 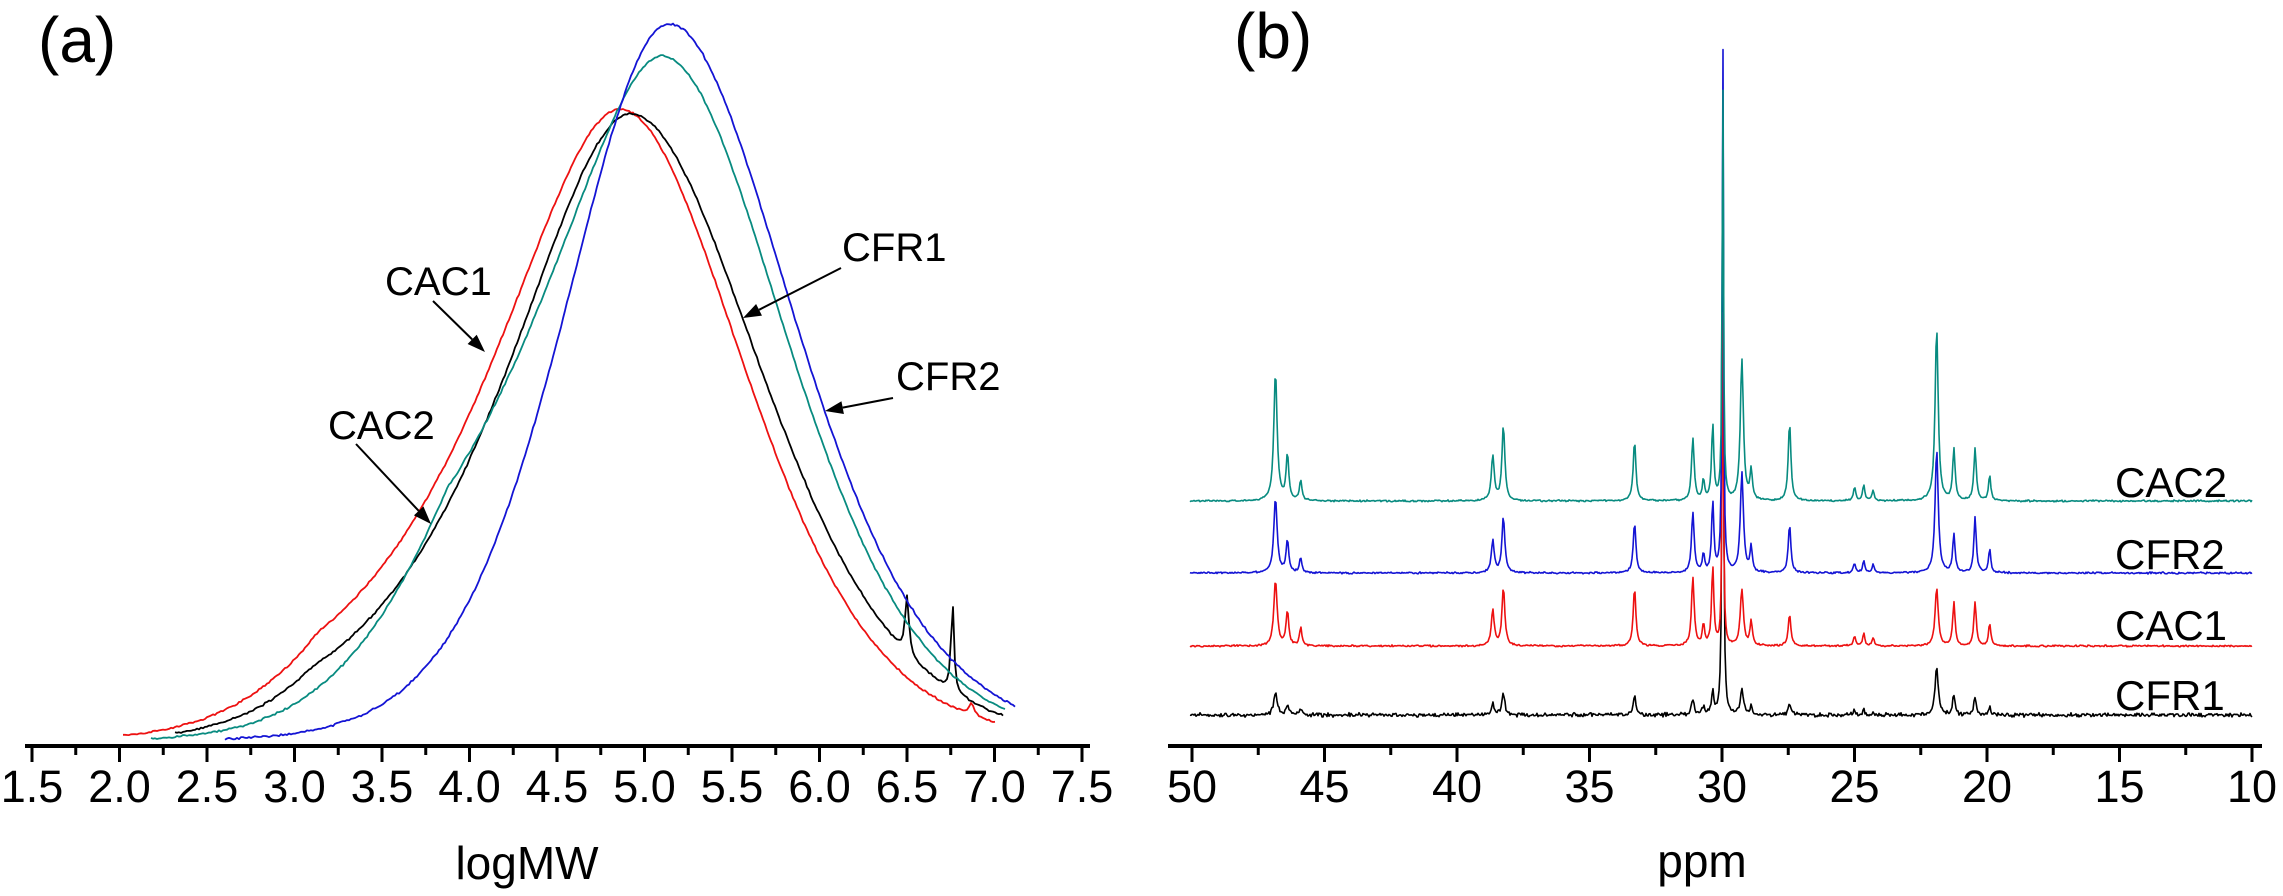 I want to click on panel-a-letter: (a), so click(x=77, y=40).